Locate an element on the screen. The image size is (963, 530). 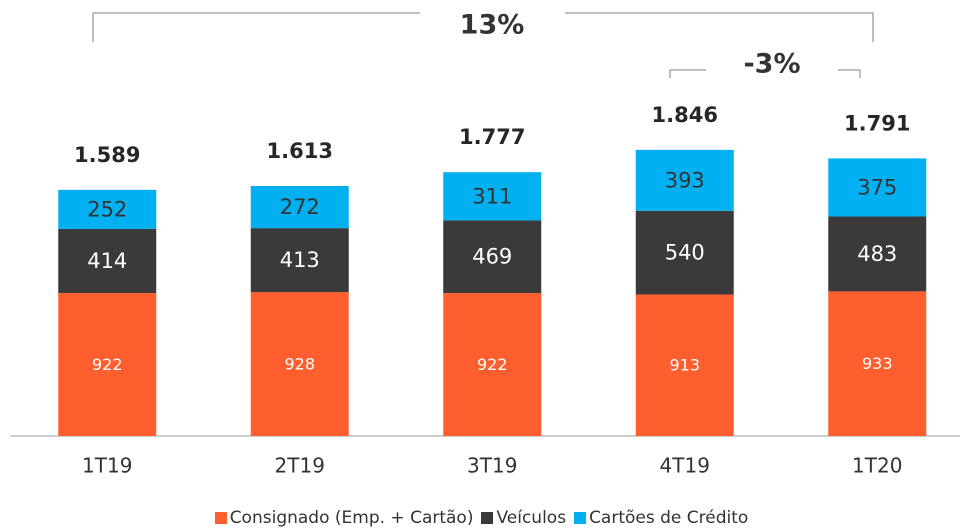
legend-item: Consignado (Emp. + Cartão) is located at coordinates (344, 518).